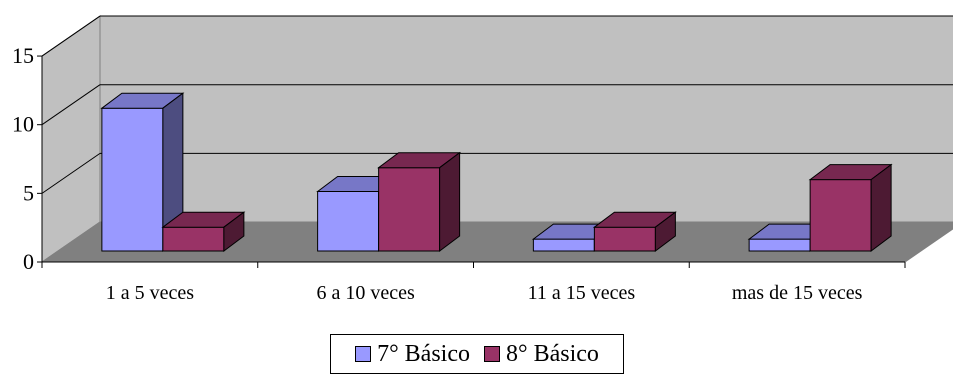 This screenshot has height=377, width=953. What do you see at coordinates (797, 293) in the screenshot?
I see `x-tick-label: mas de 15 veces` at bounding box center [797, 293].